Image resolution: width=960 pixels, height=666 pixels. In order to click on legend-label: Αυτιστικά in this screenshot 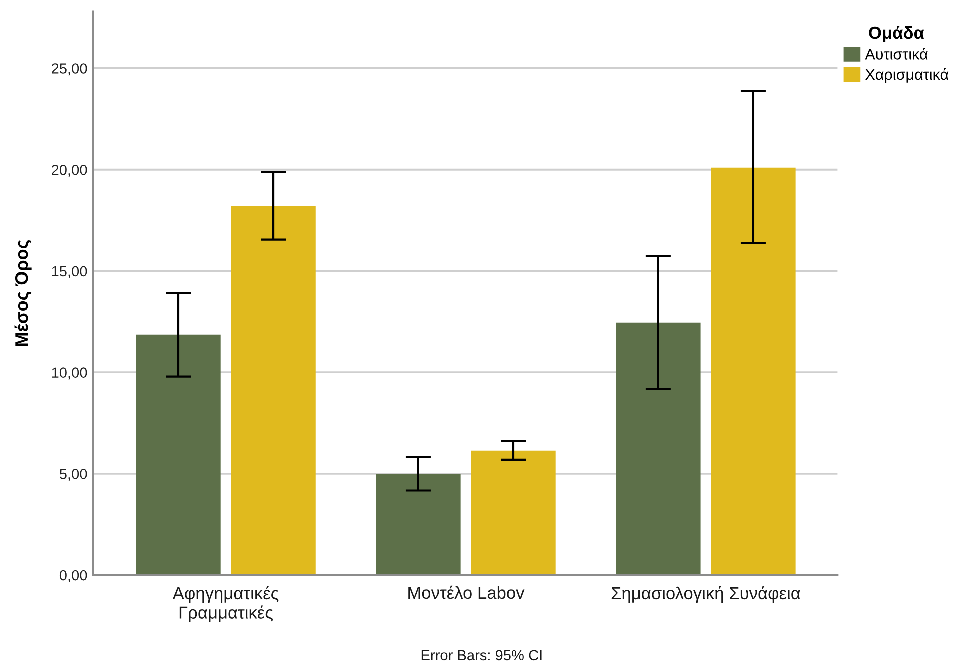, I will do `click(896, 54)`.